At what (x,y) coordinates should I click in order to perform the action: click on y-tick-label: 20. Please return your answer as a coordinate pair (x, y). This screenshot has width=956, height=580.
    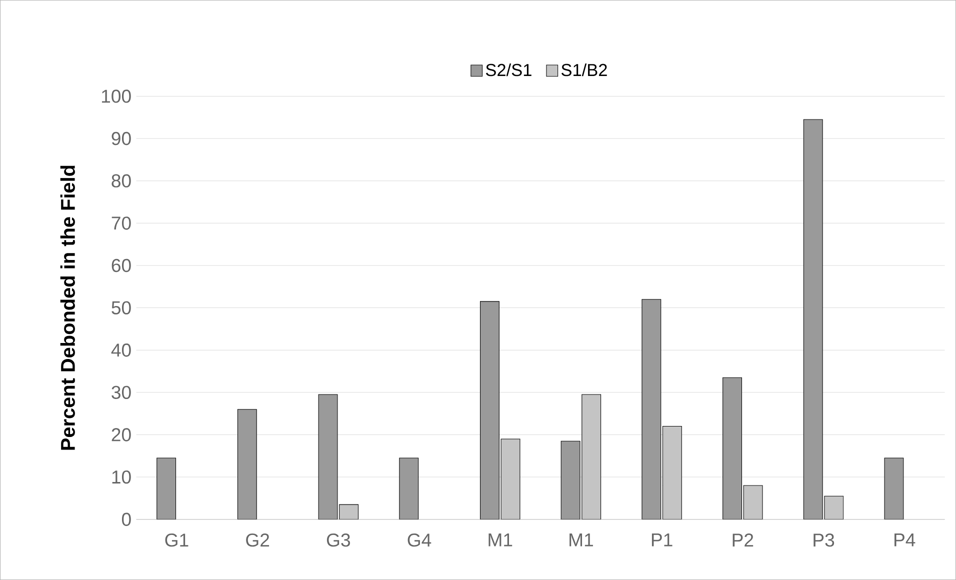
    Looking at the image, I should click on (121, 435).